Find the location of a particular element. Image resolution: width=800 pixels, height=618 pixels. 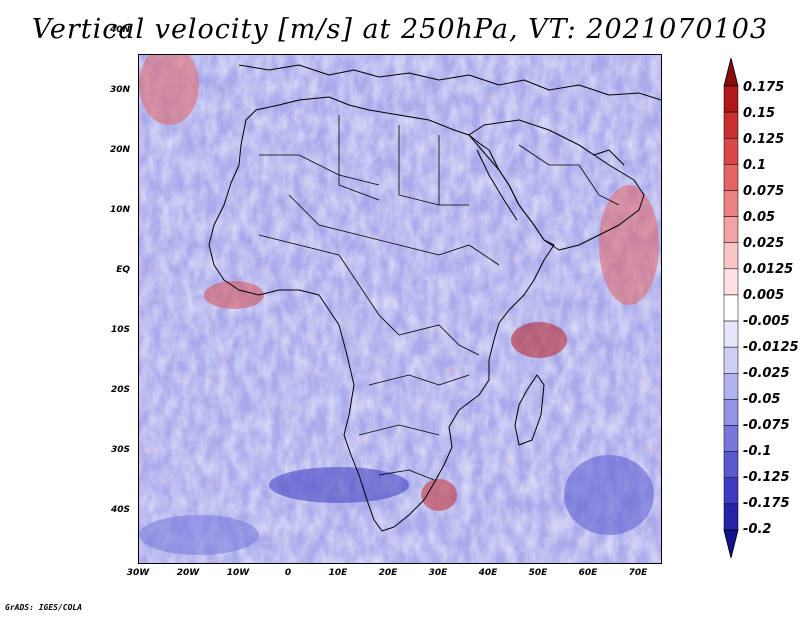

lat-tick-label: 40N is located at coordinates (119, 30).